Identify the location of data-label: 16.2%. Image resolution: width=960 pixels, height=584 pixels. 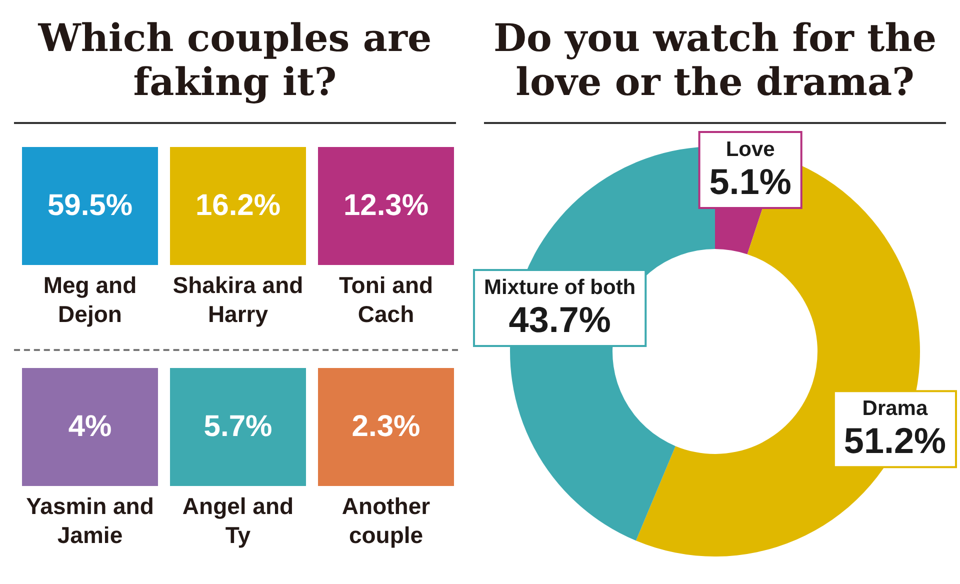
(238, 206).